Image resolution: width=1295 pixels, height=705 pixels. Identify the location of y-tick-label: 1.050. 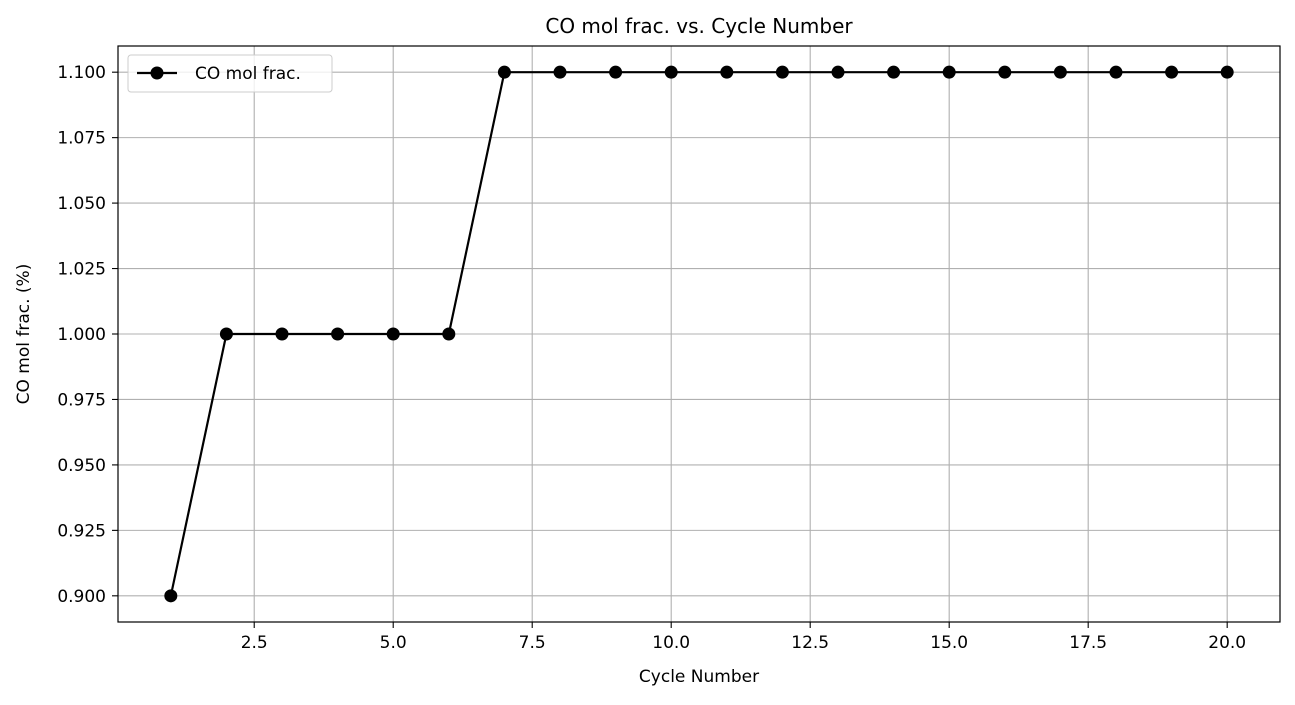
(81, 204).